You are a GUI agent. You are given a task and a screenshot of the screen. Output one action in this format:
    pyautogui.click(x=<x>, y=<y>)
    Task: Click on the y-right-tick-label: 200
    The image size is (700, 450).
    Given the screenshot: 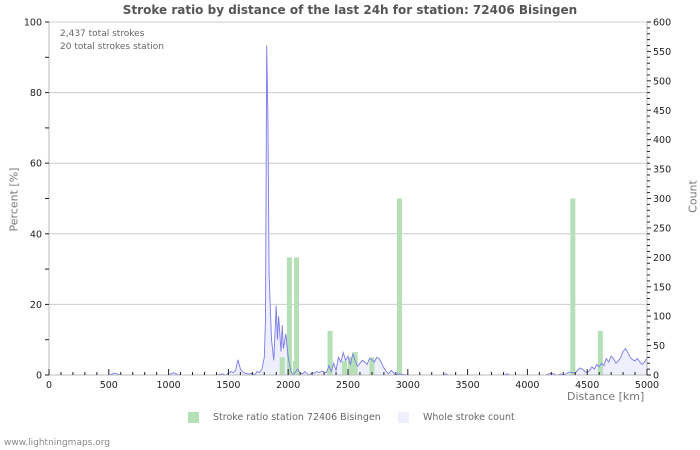 What is the action you would take?
    pyautogui.click(x=662, y=258)
    